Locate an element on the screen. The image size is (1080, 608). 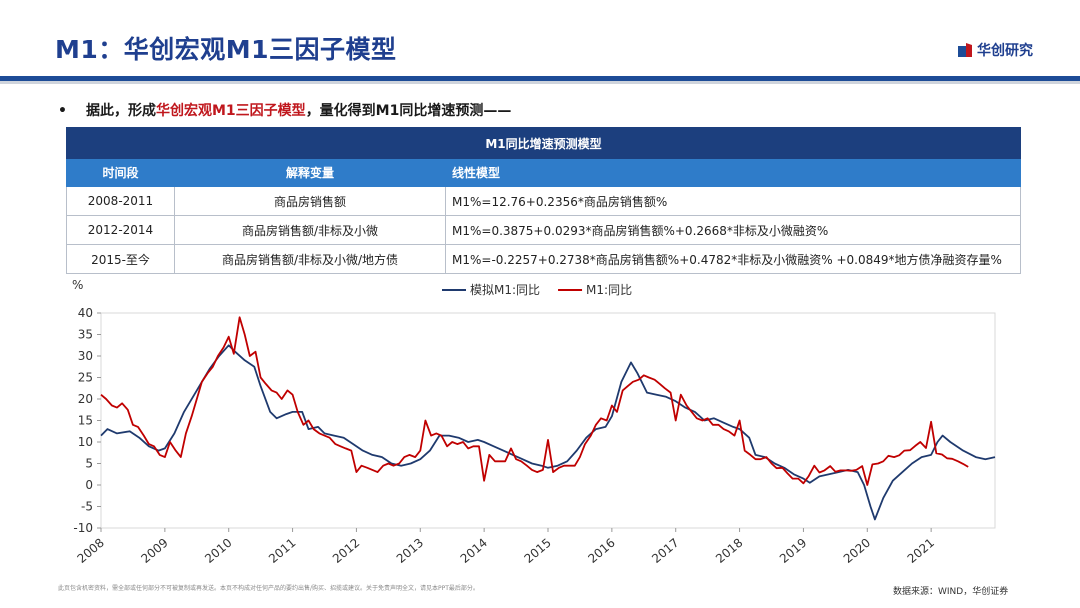
x-tick-label: 2021 is located at coordinates (921, 551).